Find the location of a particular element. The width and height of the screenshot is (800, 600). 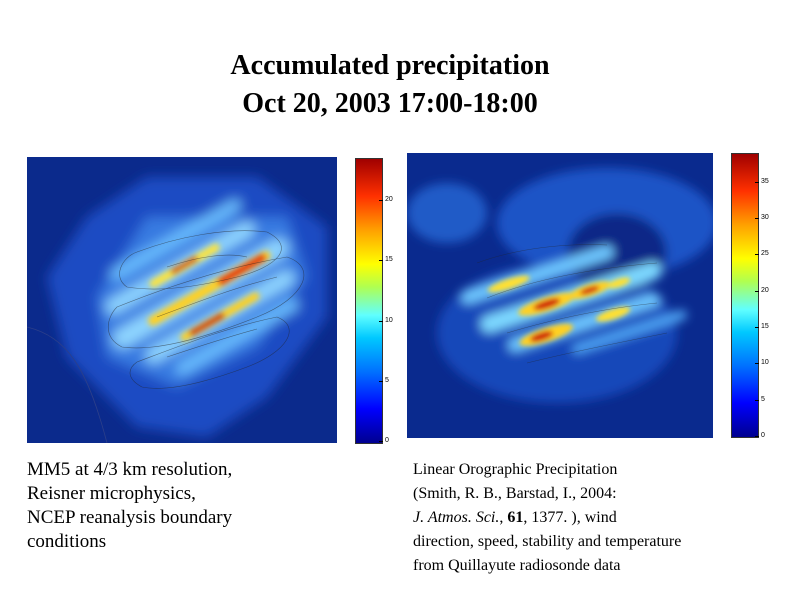

left-colorbar is located at coordinates (369, 301).